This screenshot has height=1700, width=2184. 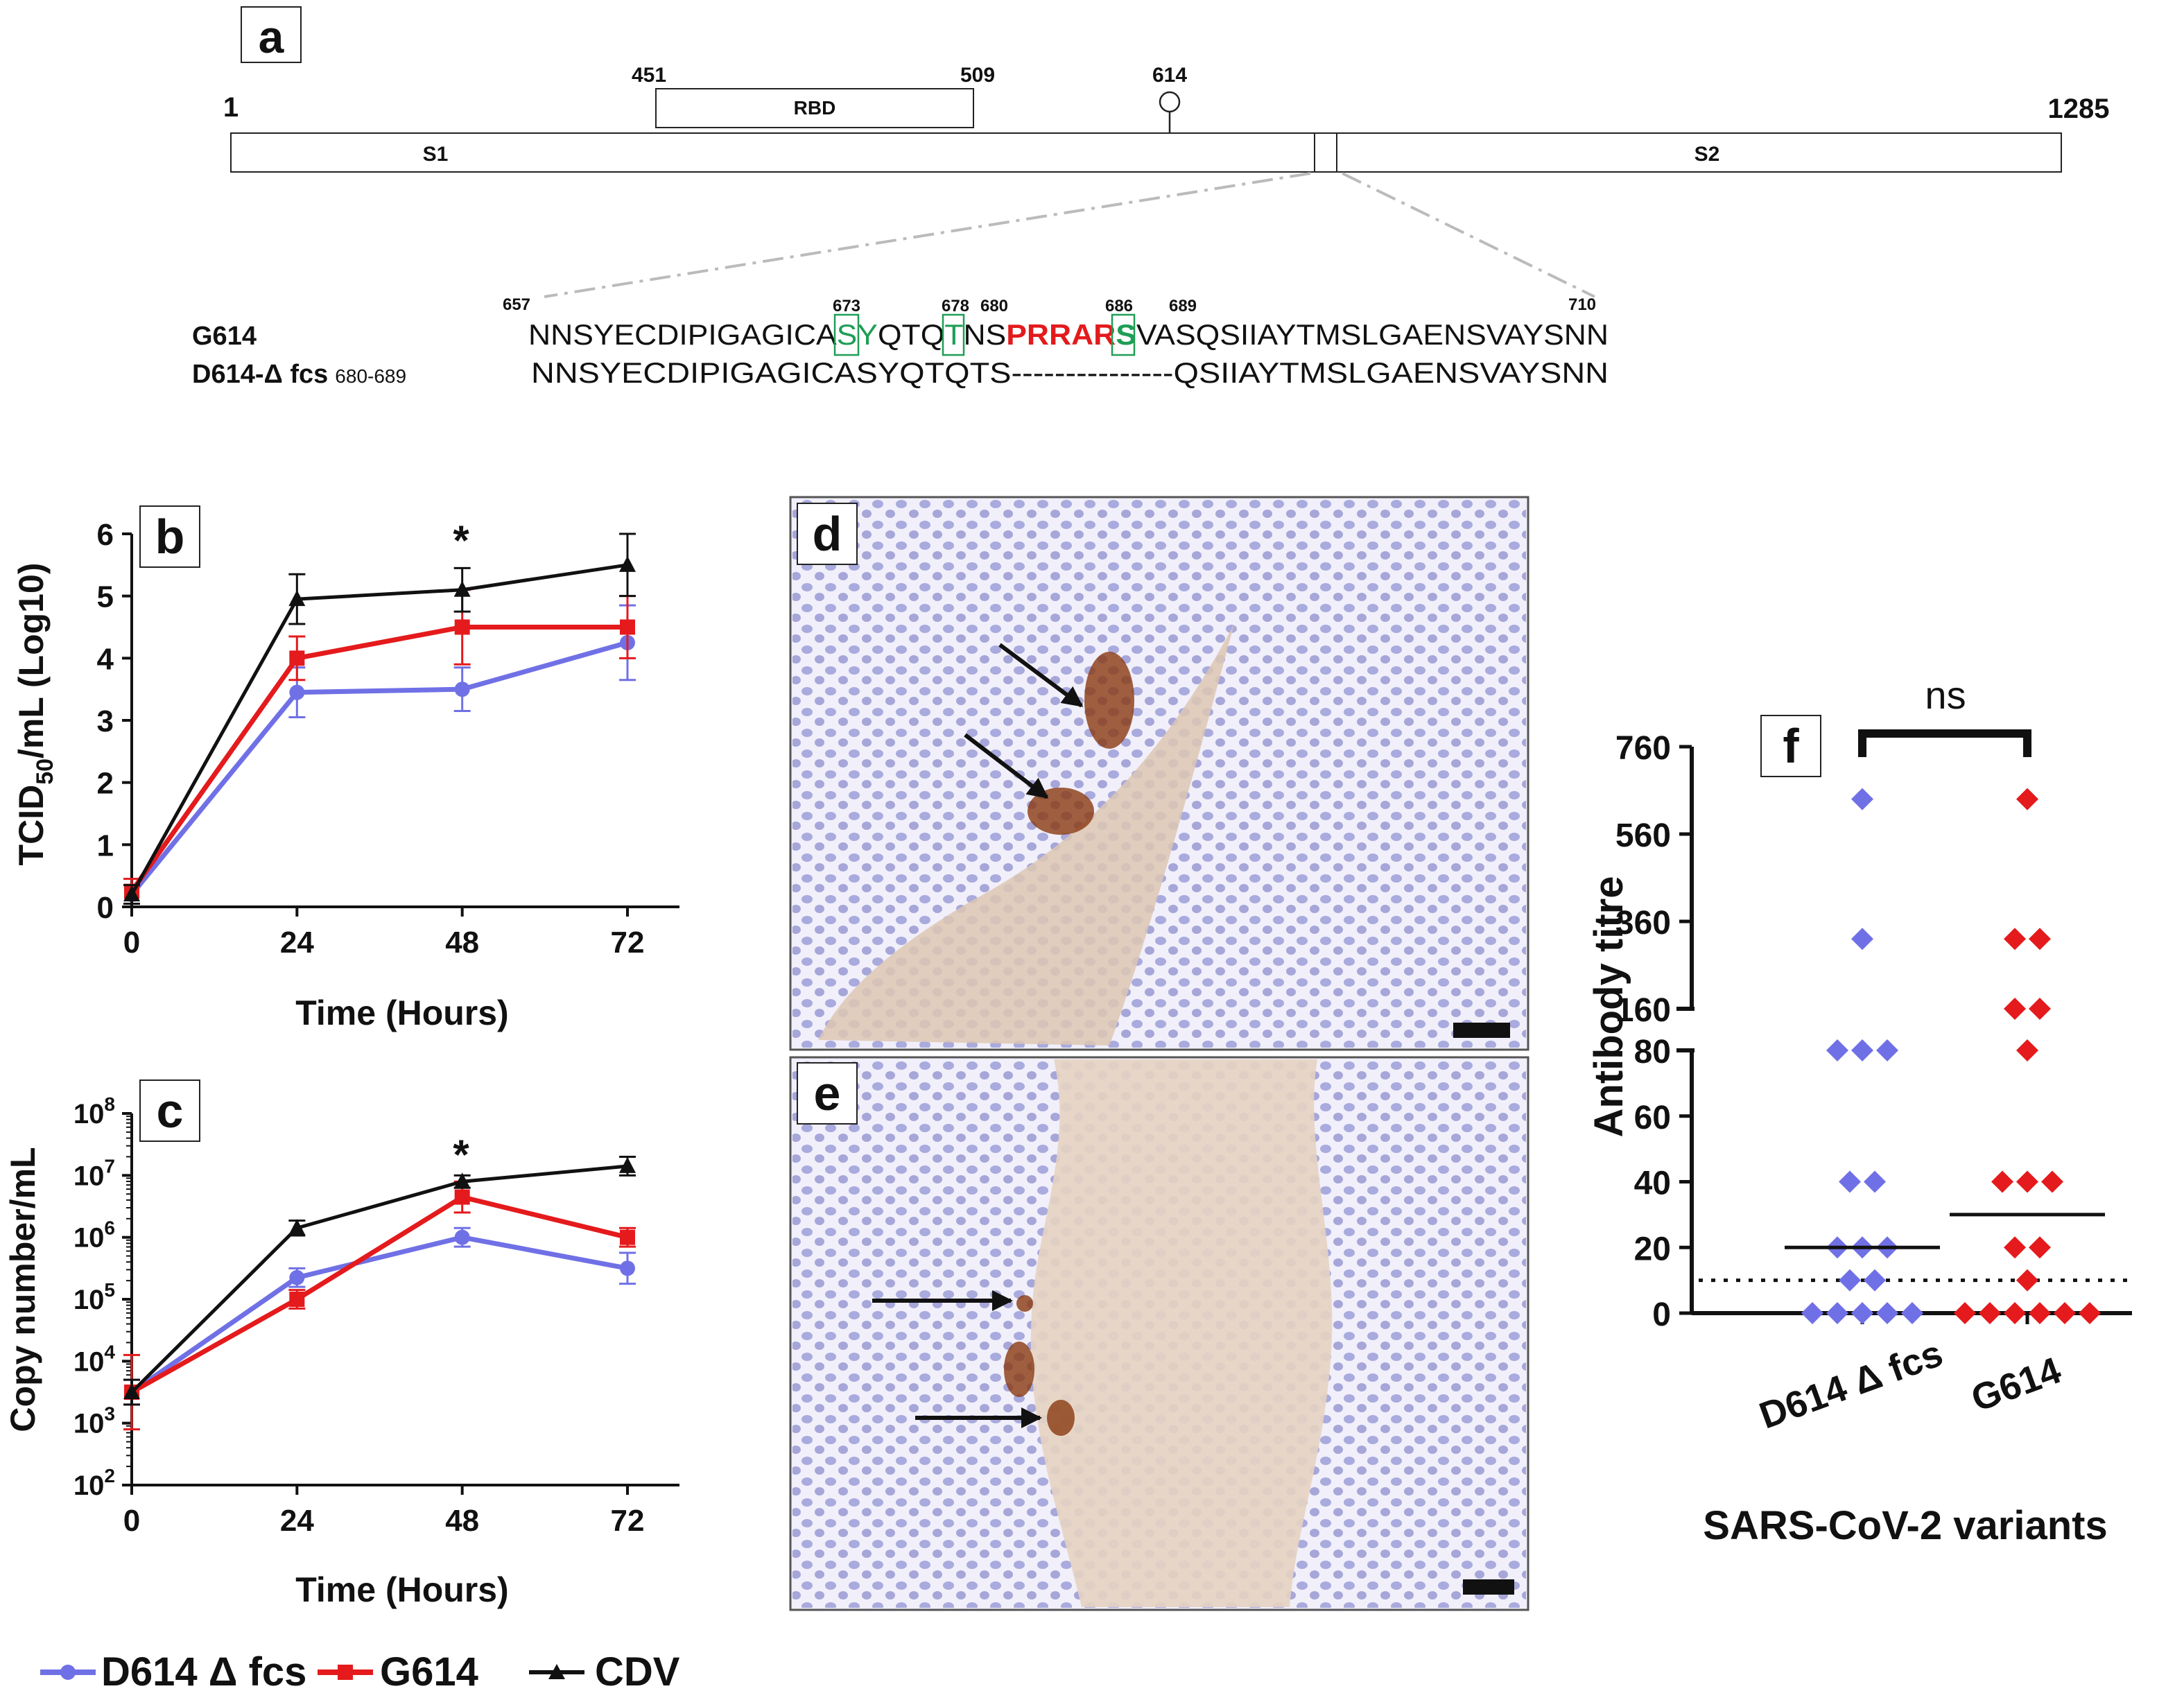 What do you see at coordinates (1652, 1118) in the screenshot?
I see `panel-f-y-tick-label: 60` at bounding box center [1652, 1118].